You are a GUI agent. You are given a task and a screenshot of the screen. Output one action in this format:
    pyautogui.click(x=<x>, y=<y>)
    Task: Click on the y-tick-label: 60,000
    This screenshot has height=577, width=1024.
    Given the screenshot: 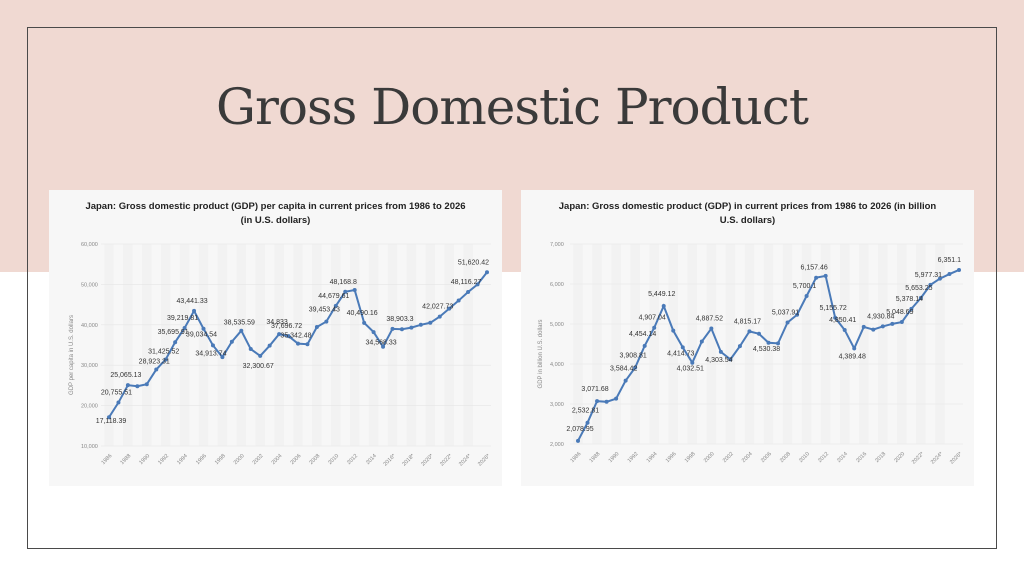 What is the action you would take?
    pyautogui.click(x=89, y=245)
    